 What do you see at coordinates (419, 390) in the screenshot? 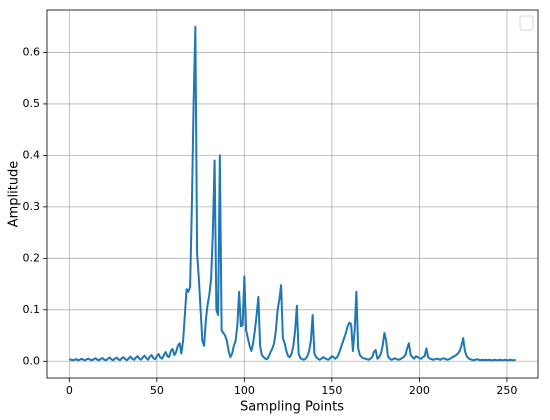
I see `x-tick-label: 200` at bounding box center [419, 390].